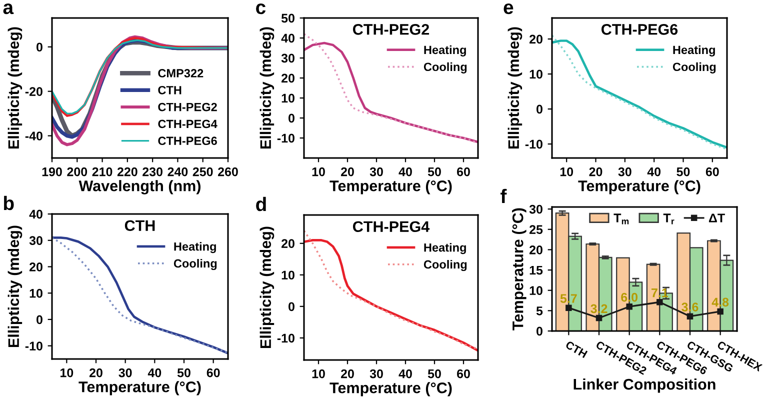 This screenshot has width=766, height=399. I want to click on data-label: 6.0, so click(629, 297).